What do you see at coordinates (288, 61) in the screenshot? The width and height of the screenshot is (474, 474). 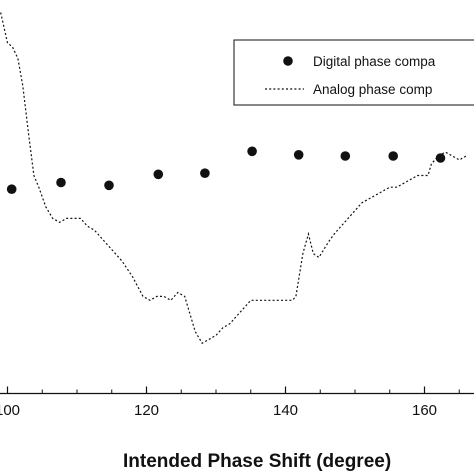 I see `legend-marker-digital` at bounding box center [288, 61].